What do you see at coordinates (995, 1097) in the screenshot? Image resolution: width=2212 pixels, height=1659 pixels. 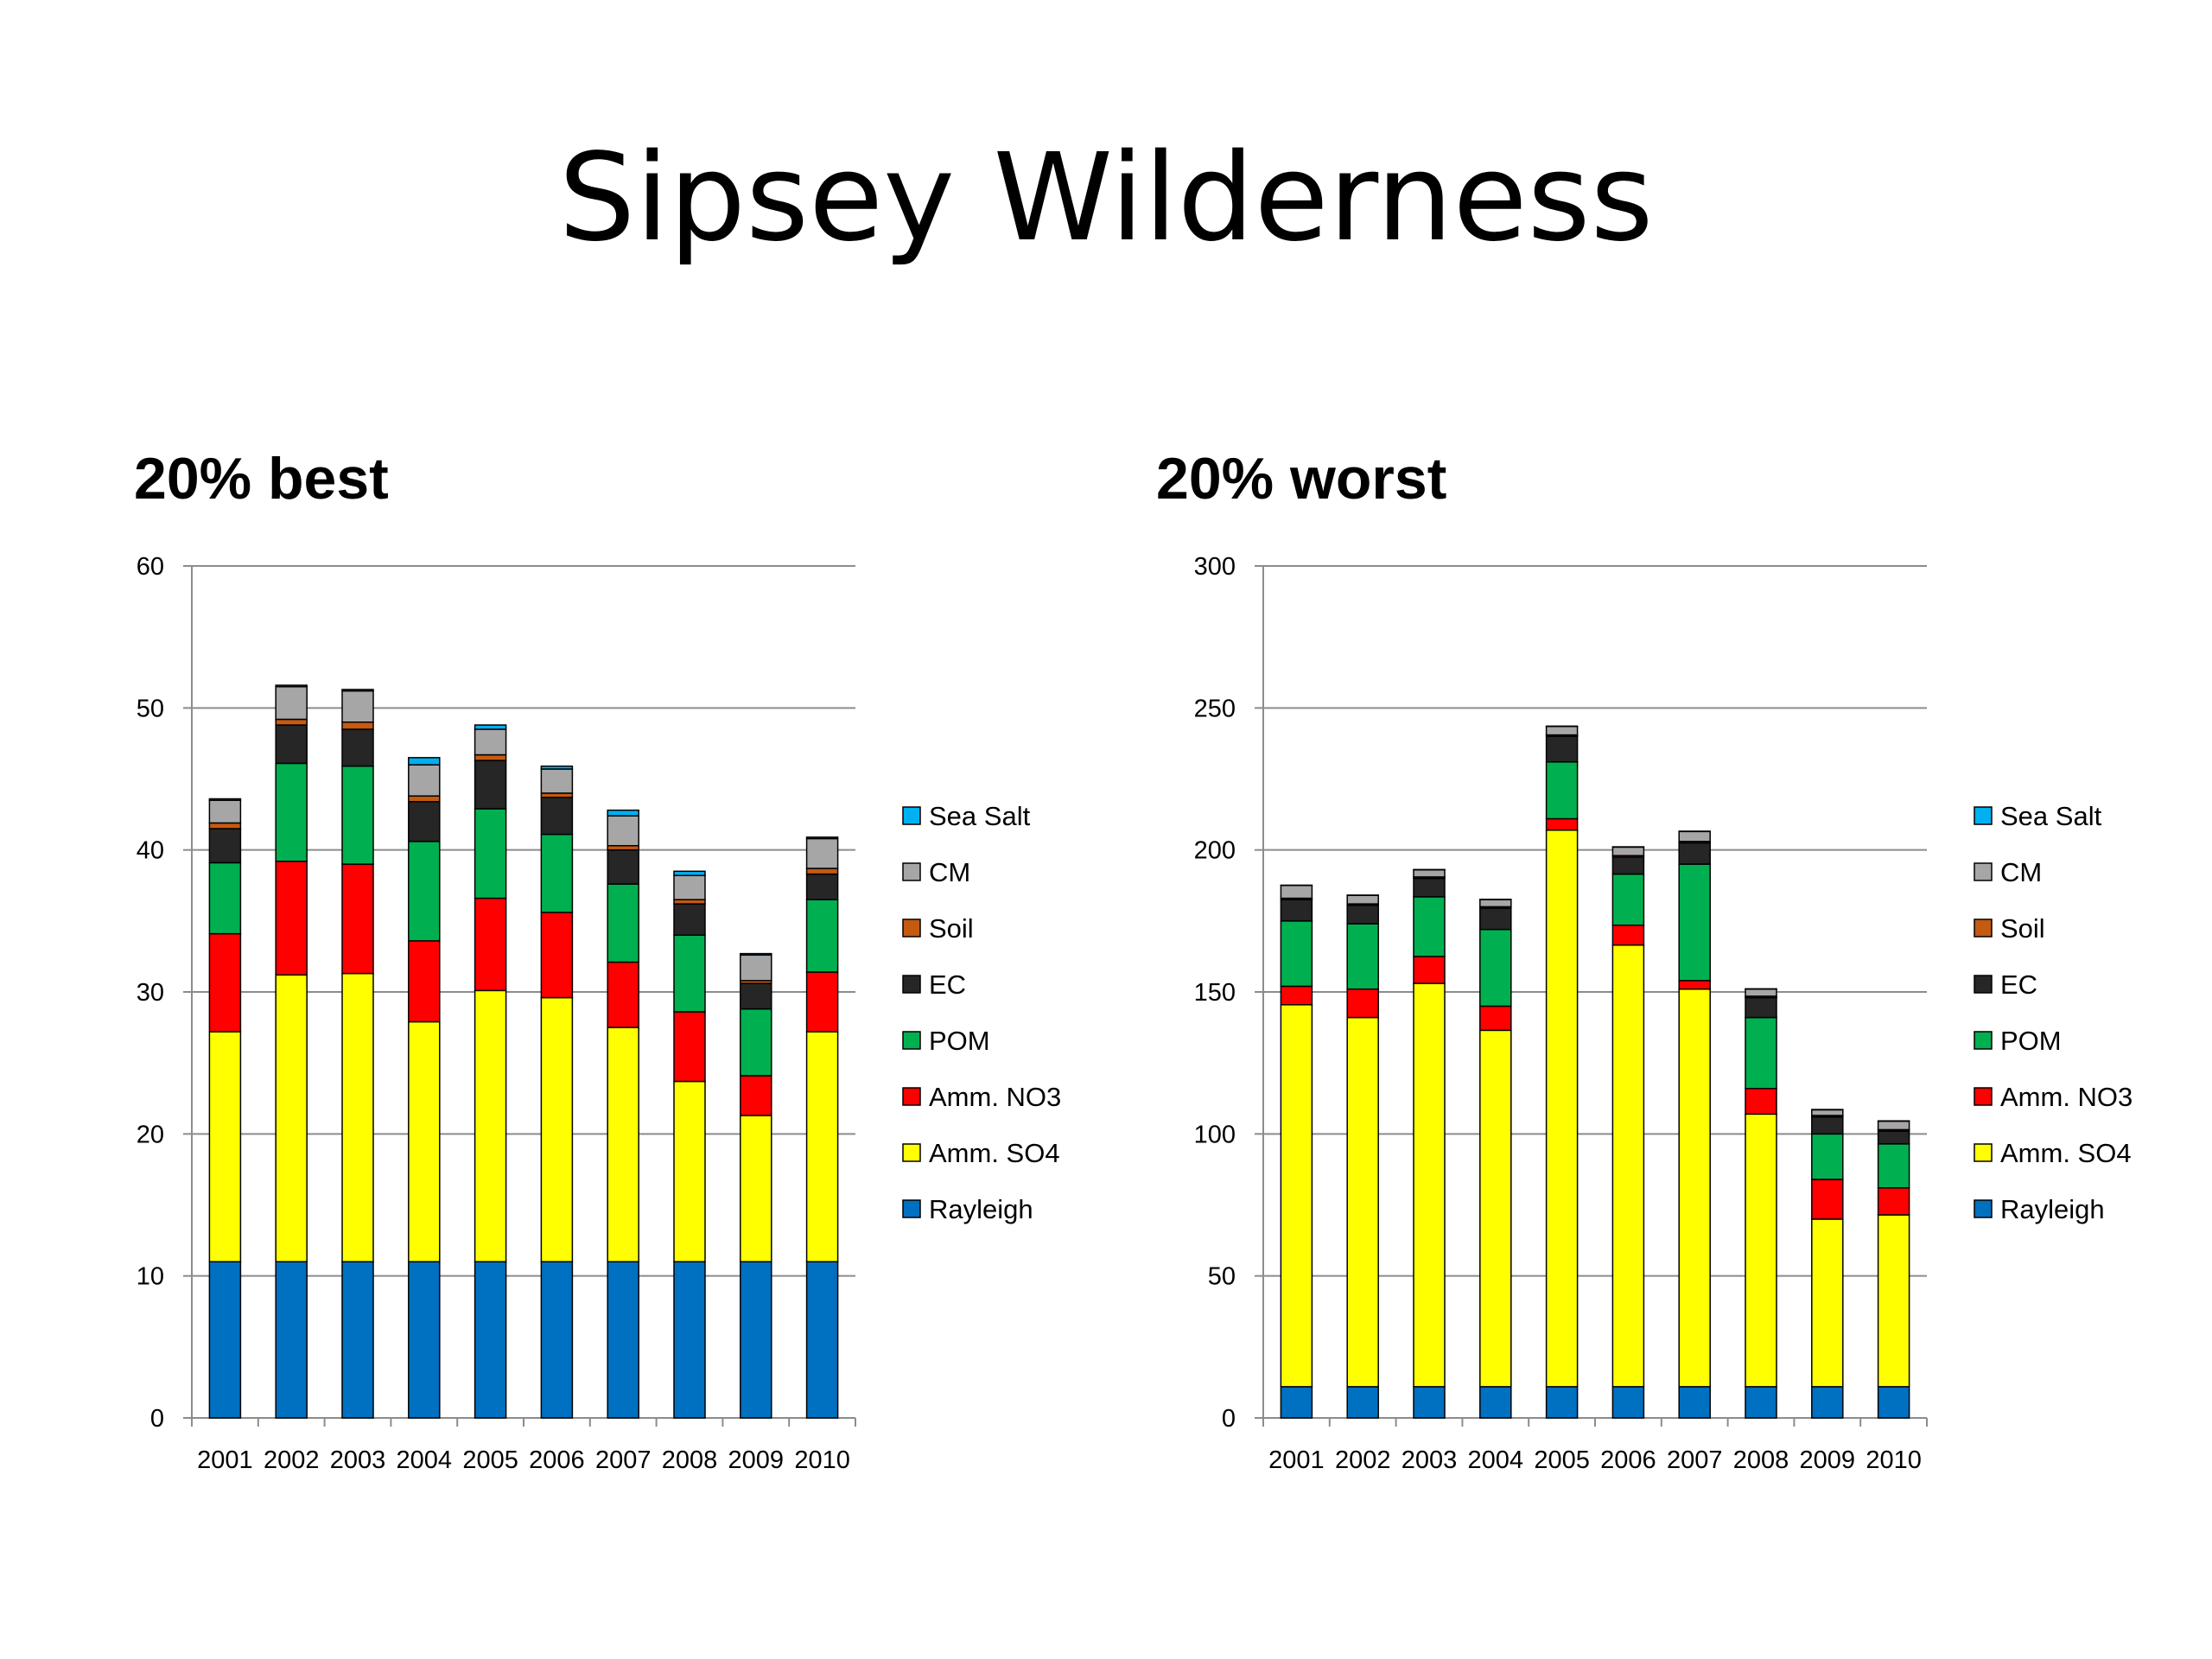 I see `legend-label-amm-no3: Amm. NO3` at bounding box center [995, 1097].